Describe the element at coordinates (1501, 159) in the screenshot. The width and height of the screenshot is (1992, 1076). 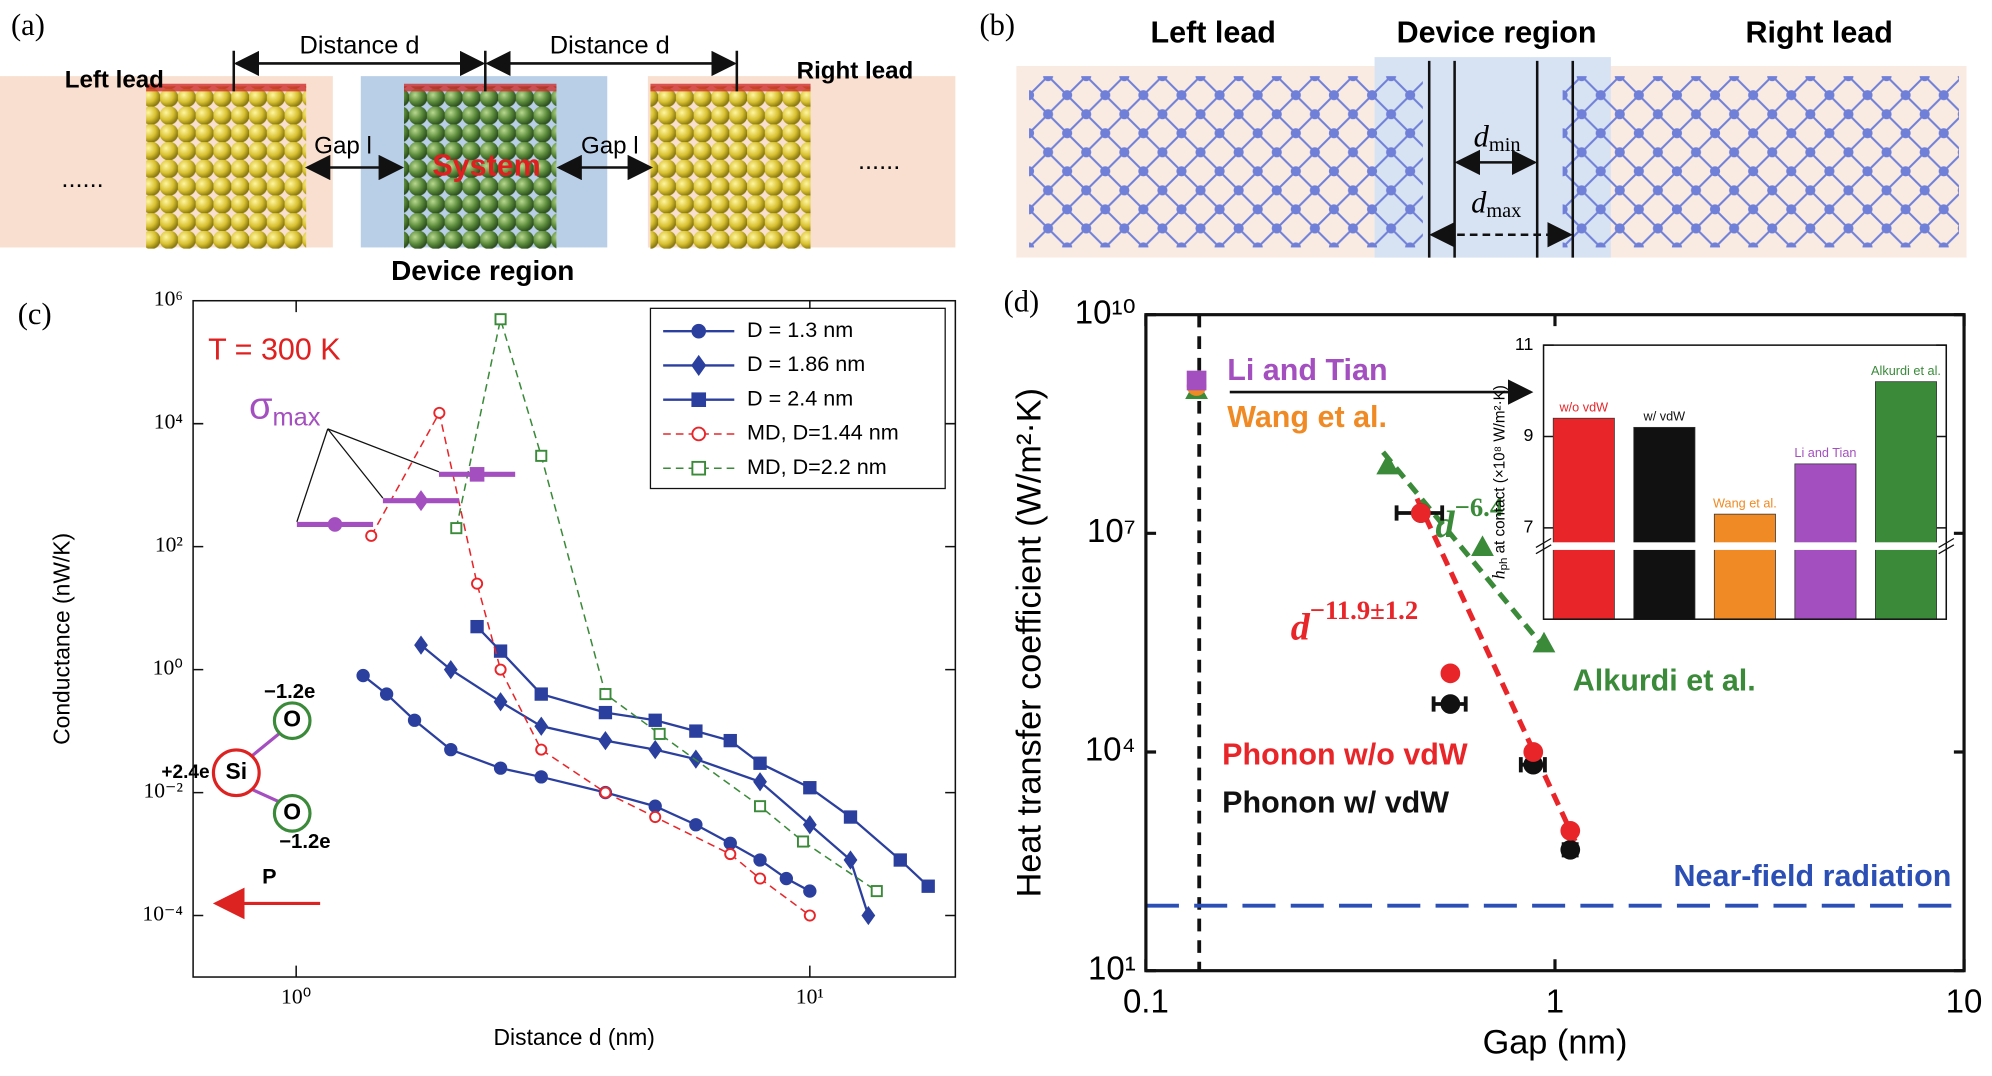
I see `region-lines` at that location.